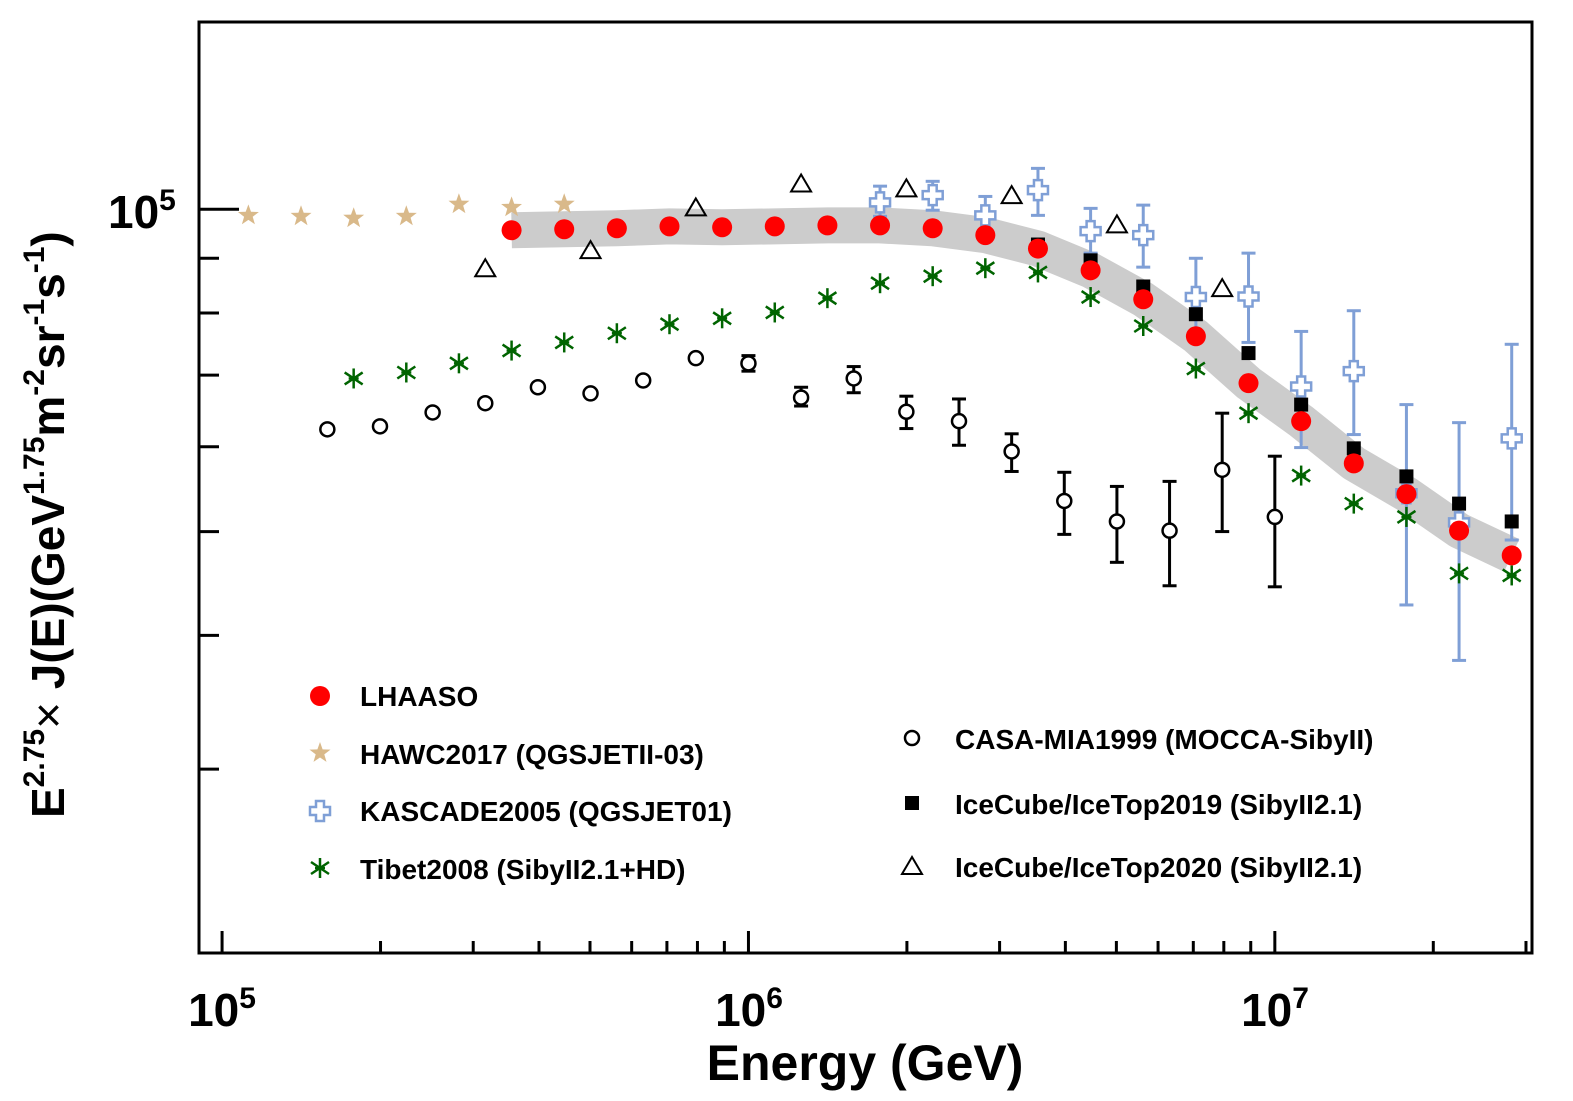 The image size is (1573, 1101). What do you see at coordinates (749, 1009) in the screenshot?
I see `x-tick-label-1e6: 10⁶` at bounding box center [749, 1009].